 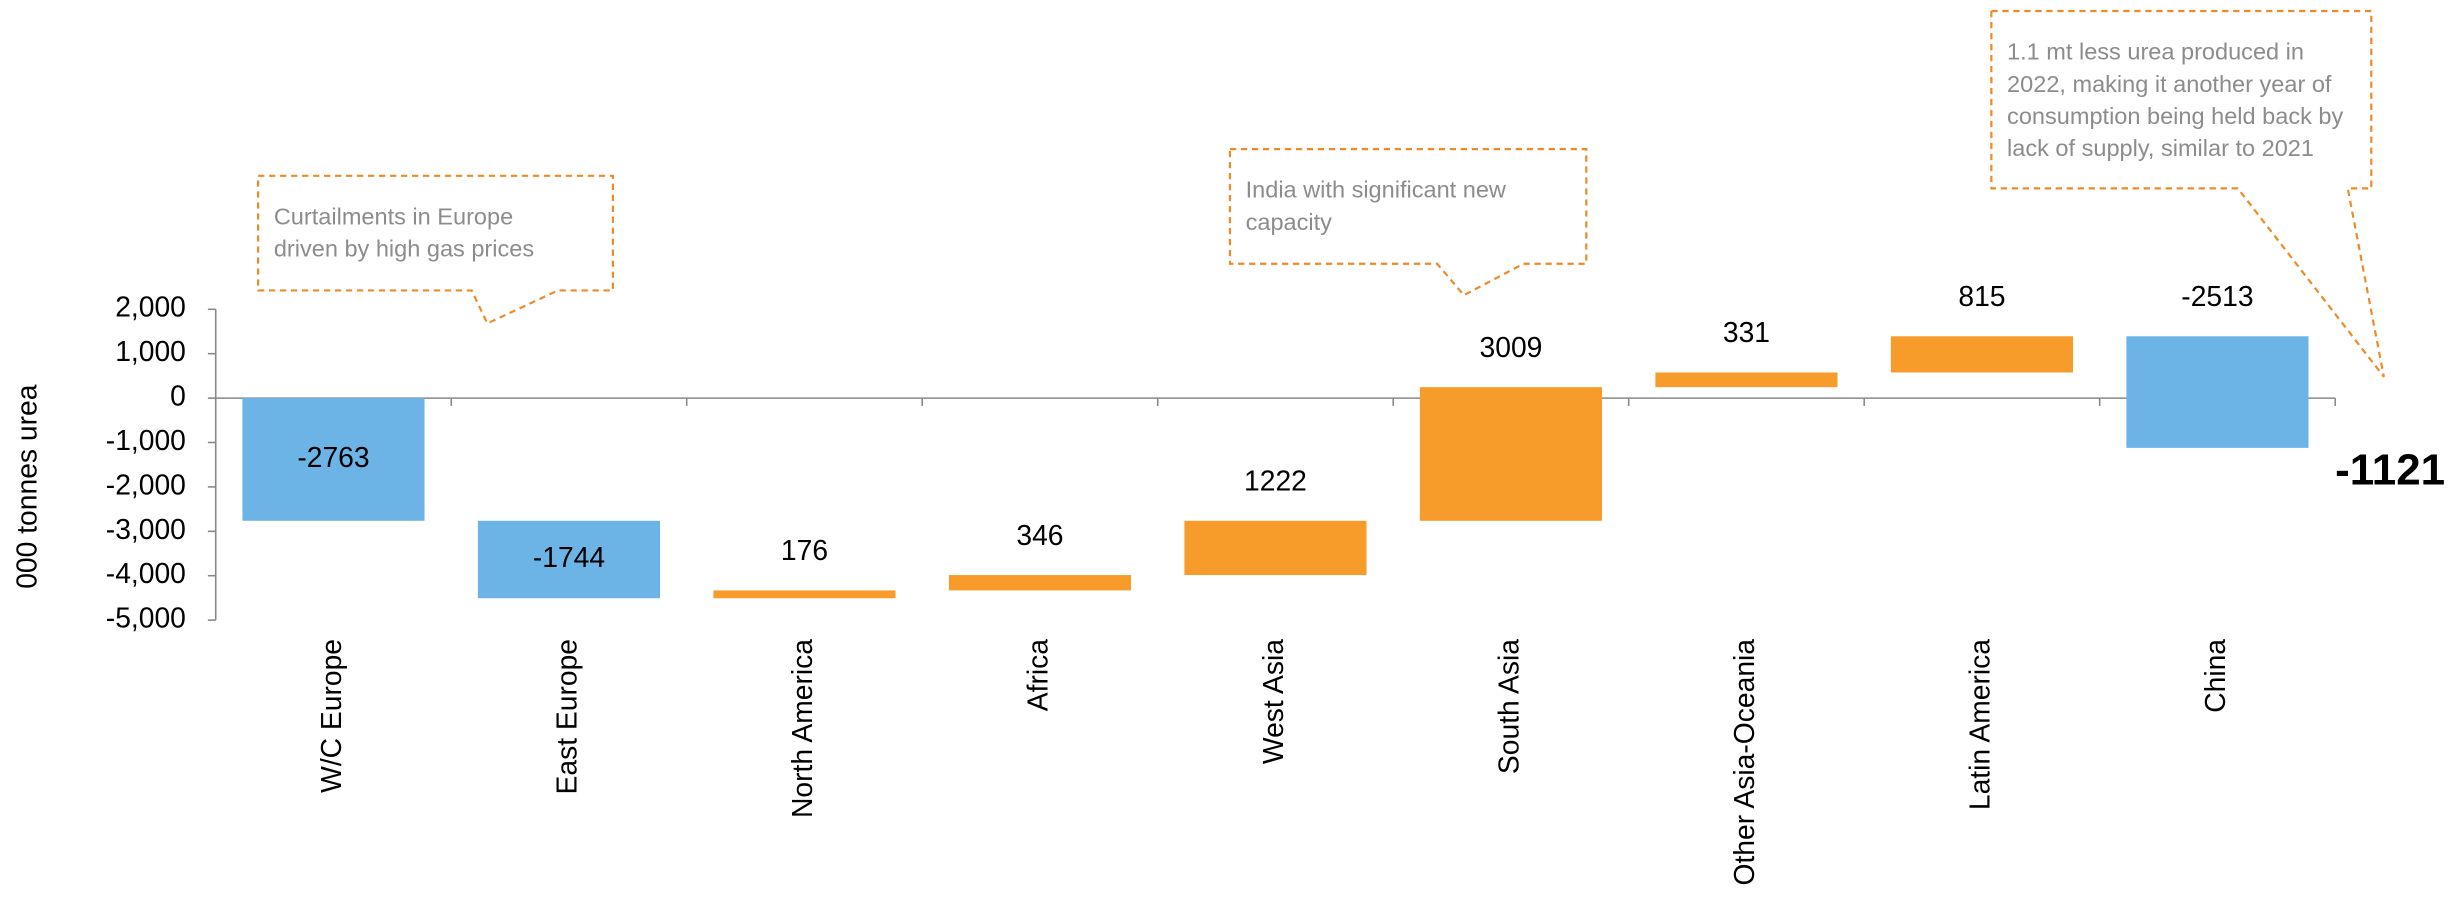 What do you see at coordinates (1744, 762) in the screenshot?
I see `x-tick-label: Other Asia-Oceania` at bounding box center [1744, 762].